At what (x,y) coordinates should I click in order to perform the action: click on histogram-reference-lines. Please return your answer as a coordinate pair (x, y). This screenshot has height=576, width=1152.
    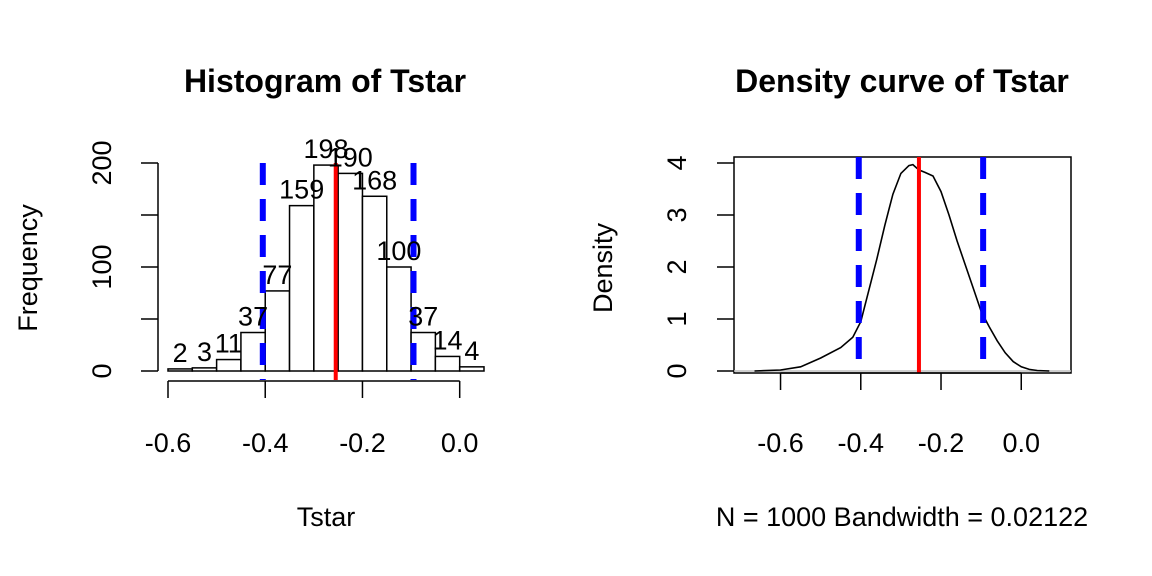
    Looking at the image, I should click on (338, 271).